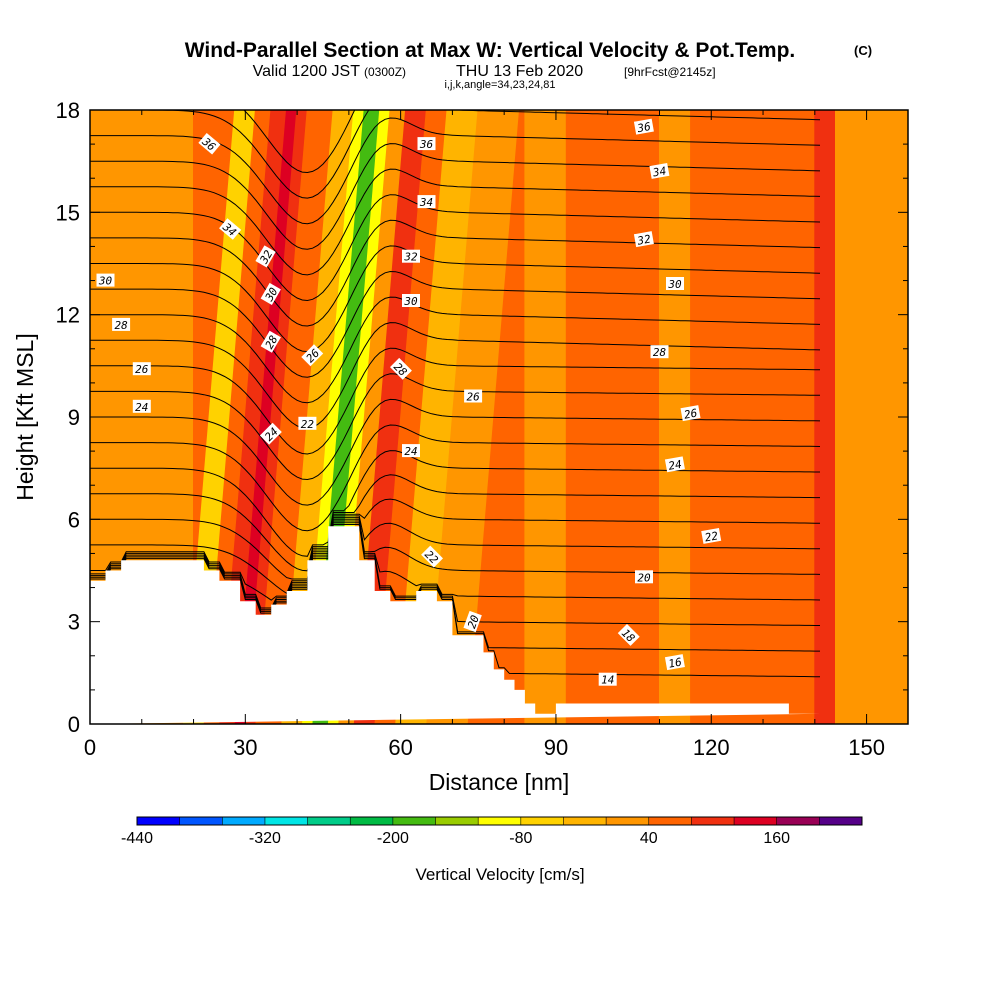 The image size is (1000, 1000). I want to click on contour-label-29: 20, so click(644, 577).